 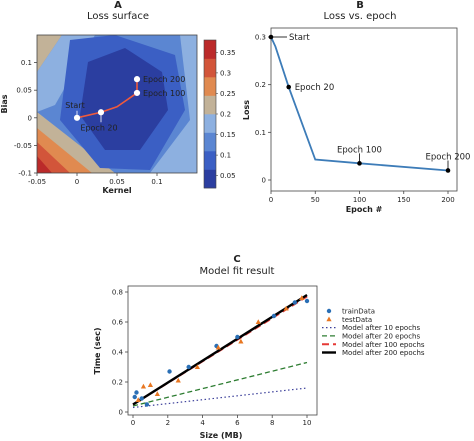 What do you see at coordinates (383, 353) in the screenshot?
I see `legend-label: Model after 200 epochs` at bounding box center [383, 353].